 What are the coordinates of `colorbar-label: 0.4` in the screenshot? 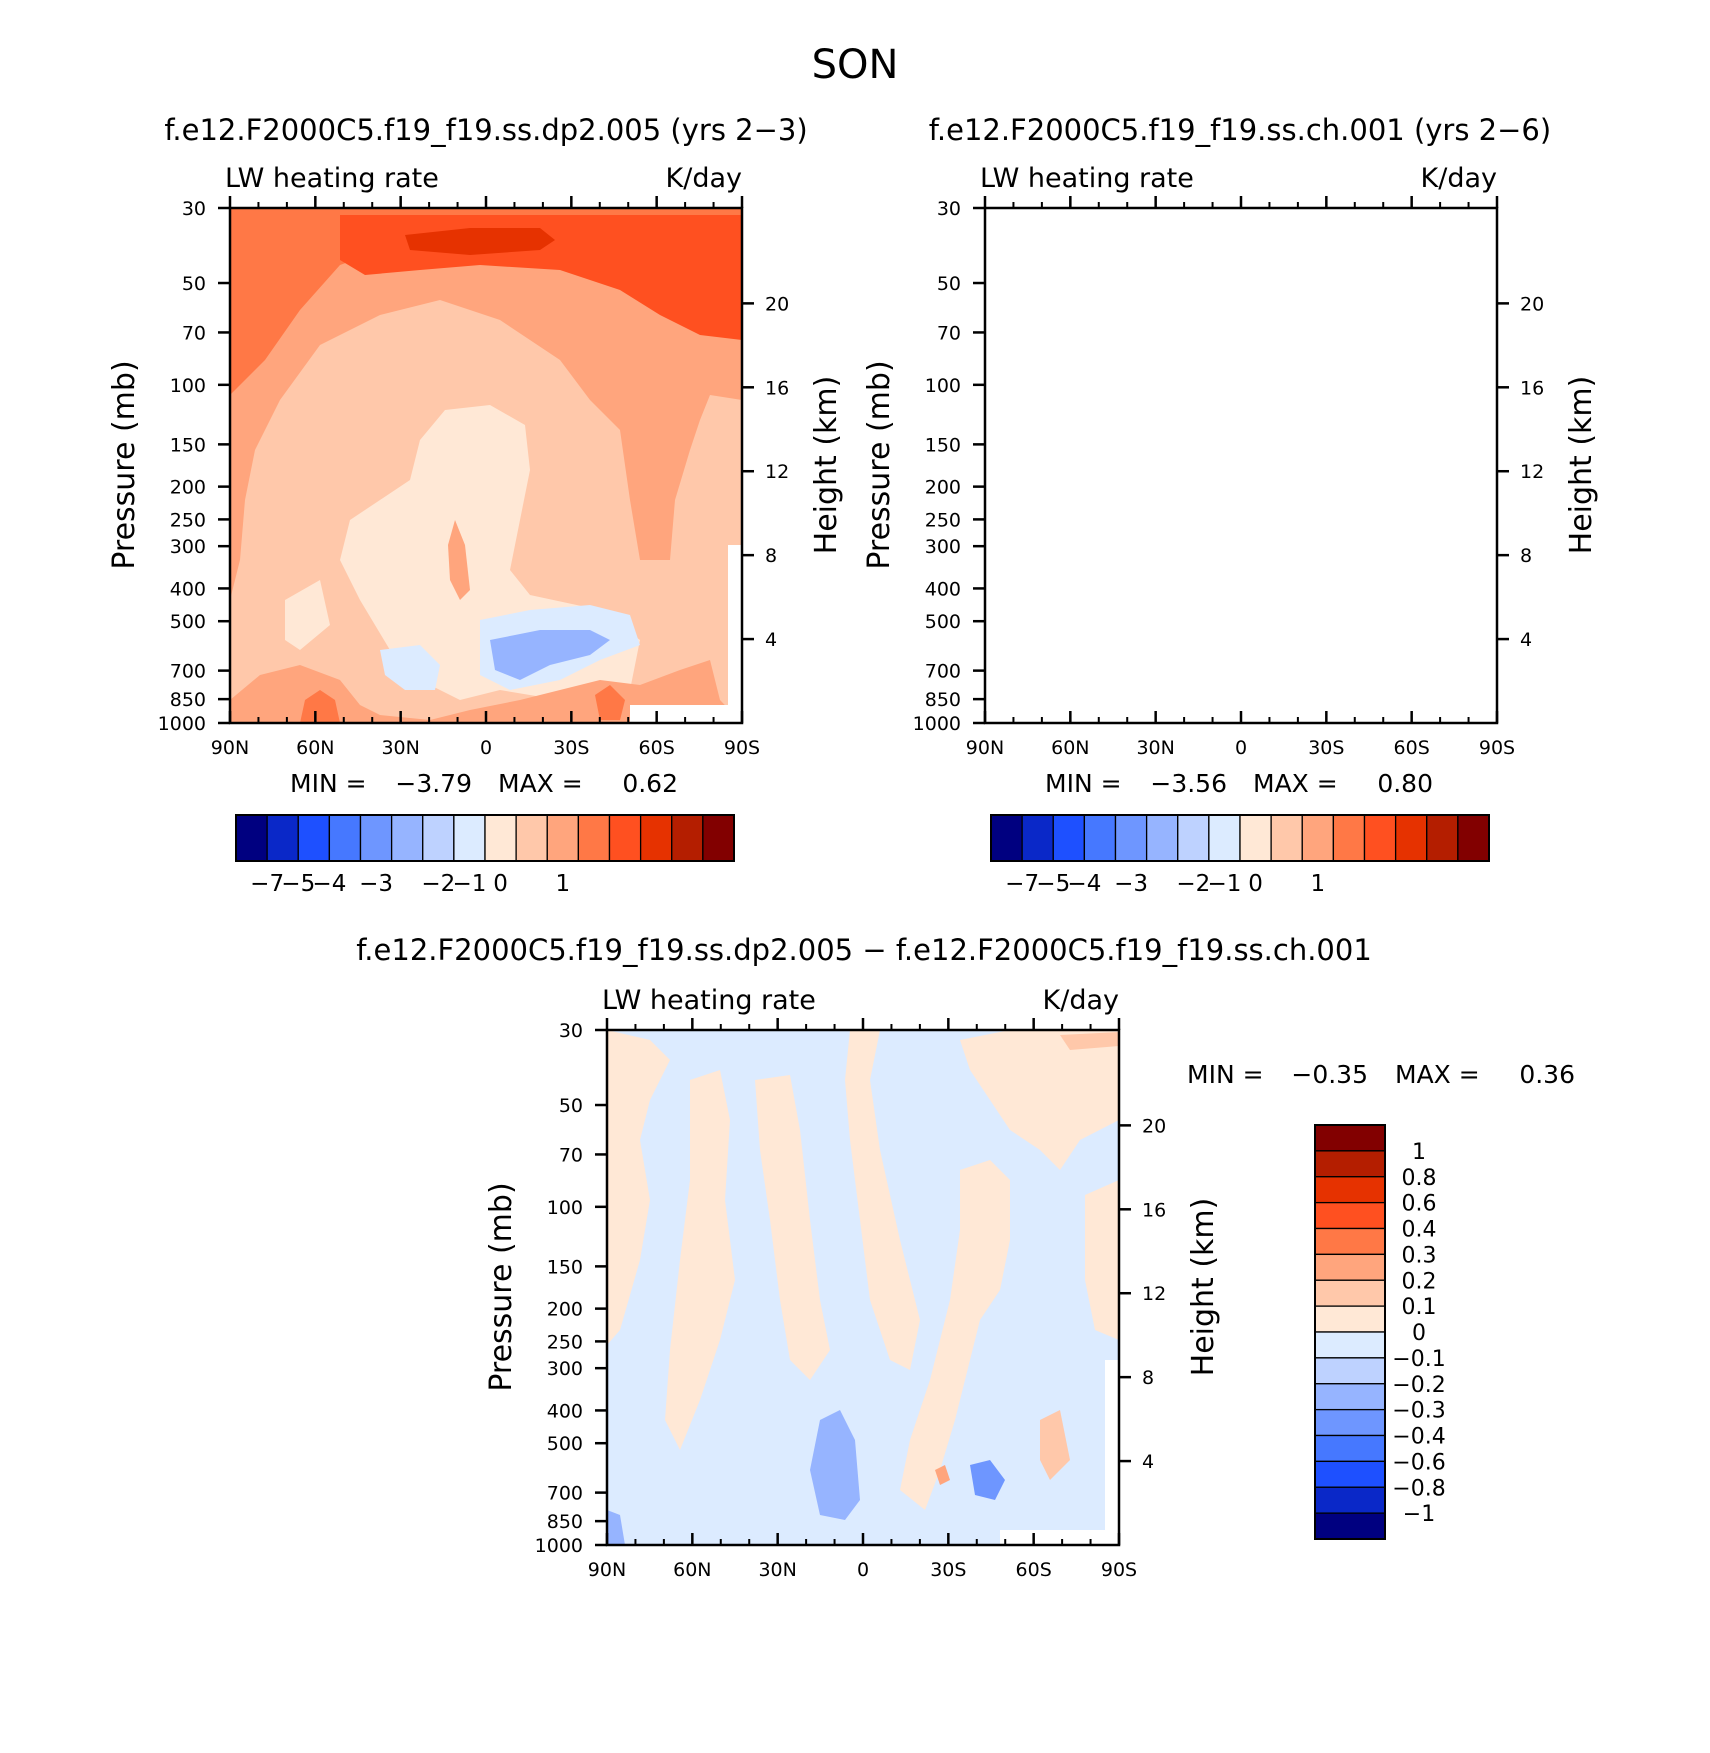 It's located at (1419, 1230).